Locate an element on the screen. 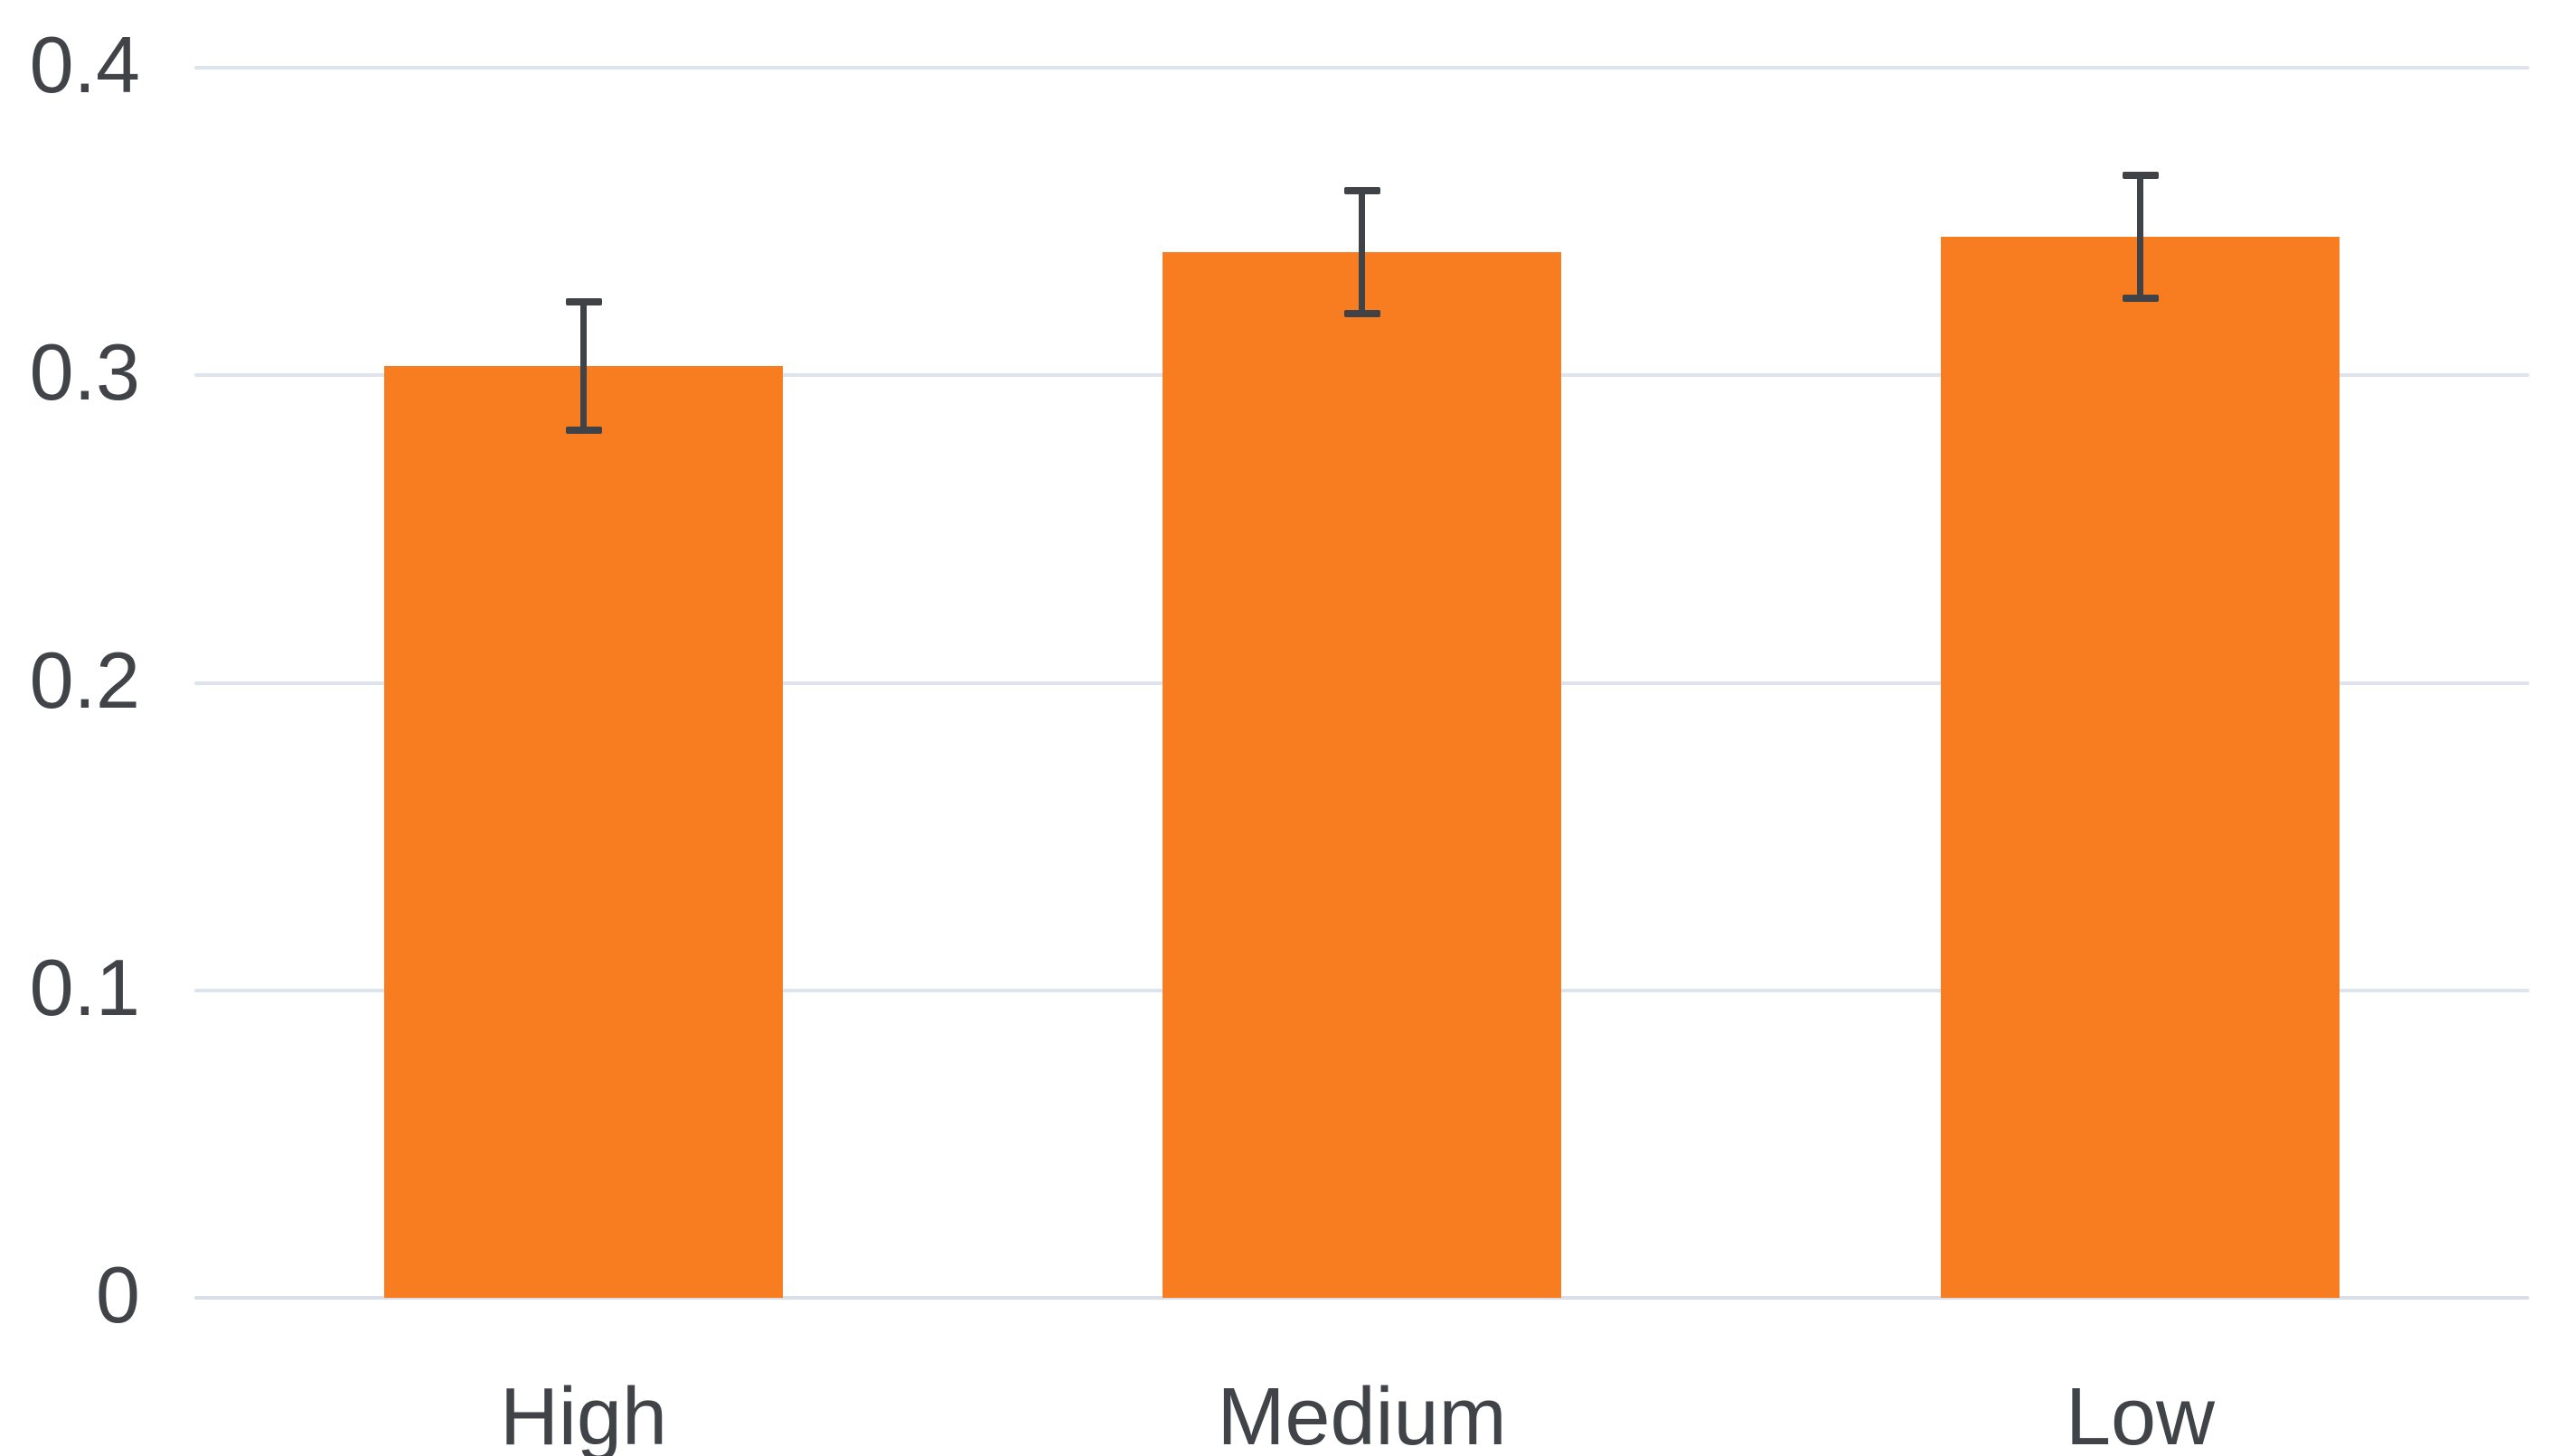  y-tick-label: 0.1 is located at coordinates (84, 987).